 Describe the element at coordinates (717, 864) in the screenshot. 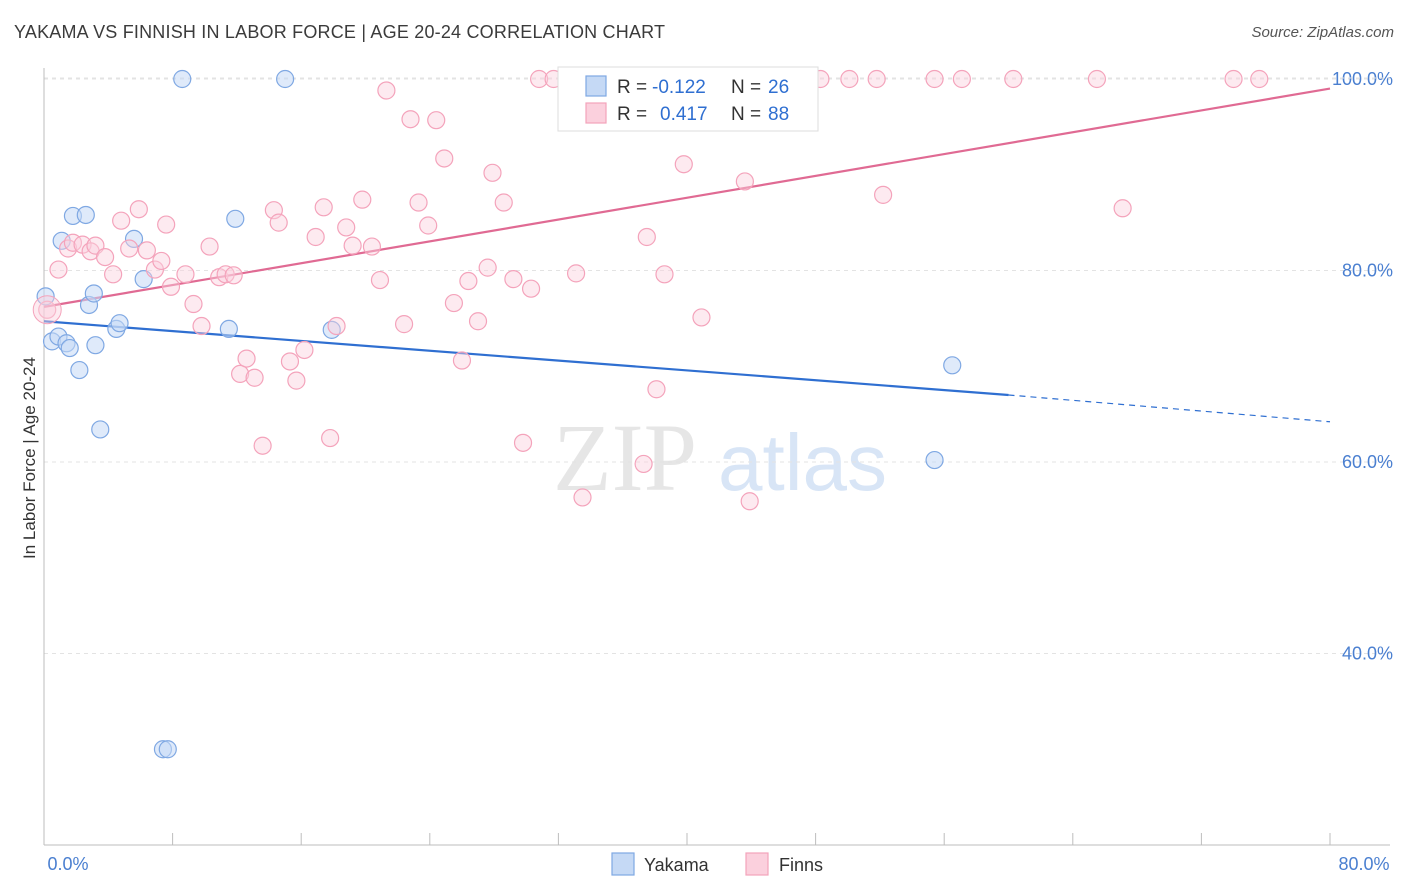

I see `series-legend: Yakama Finns` at that location.